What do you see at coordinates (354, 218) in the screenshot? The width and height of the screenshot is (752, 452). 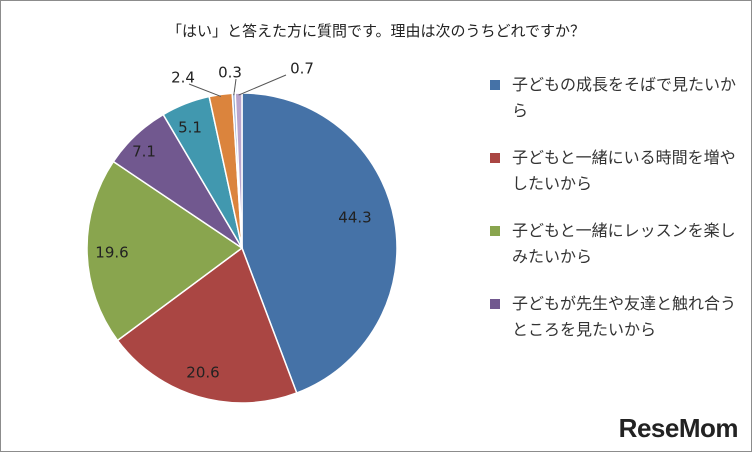 I see `data-label: 44.3` at bounding box center [354, 218].